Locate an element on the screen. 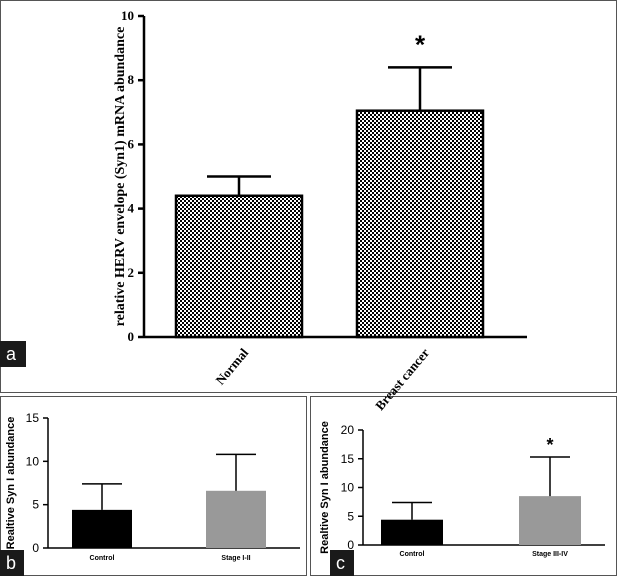 This screenshot has height=576, width=617. panel-tag-a-bg is located at coordinates (13, 354).